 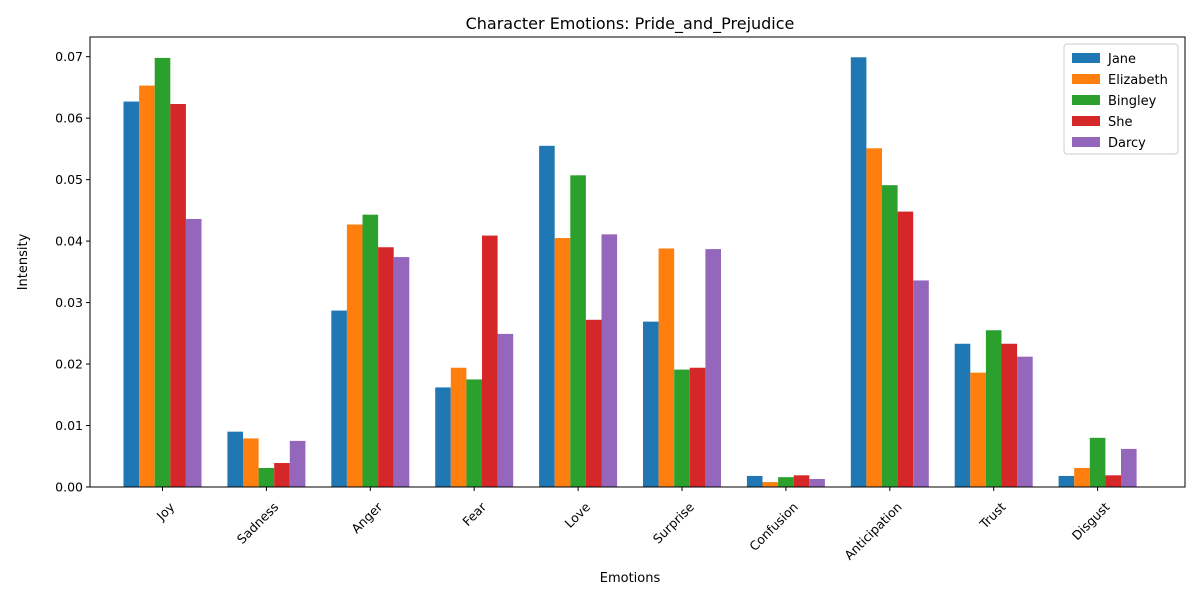 What do you see at coordinates (547, 316) in the screenshot?
I see `bar-jane-love` at bounding box center [547, 316].